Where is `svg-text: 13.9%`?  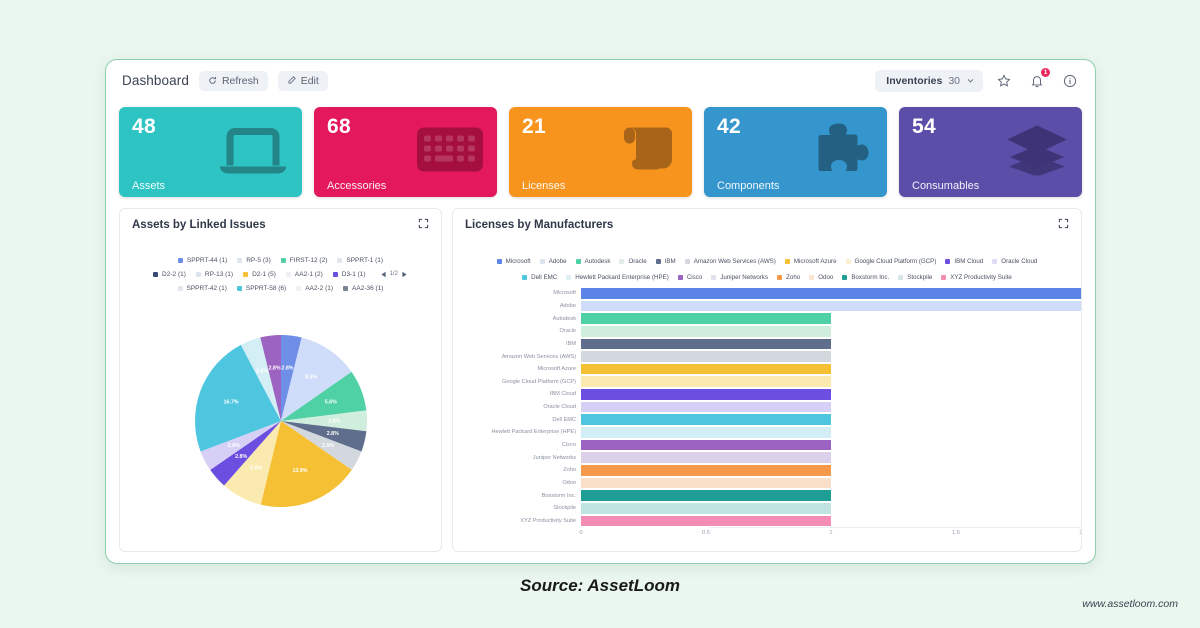 svg-text: 13.9% is located at coordinates (299, 471).